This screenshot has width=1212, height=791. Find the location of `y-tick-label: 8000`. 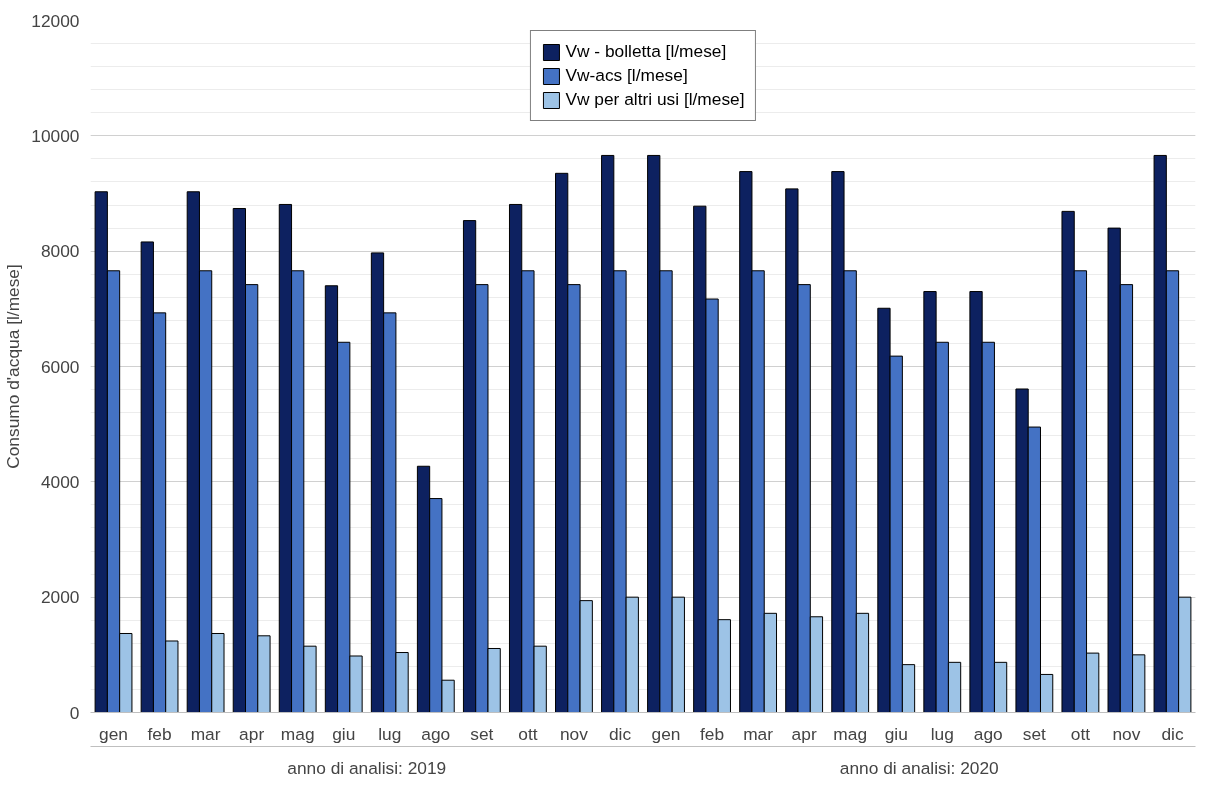

y-tick-label: 8000 is located at coordinates (60, 251).